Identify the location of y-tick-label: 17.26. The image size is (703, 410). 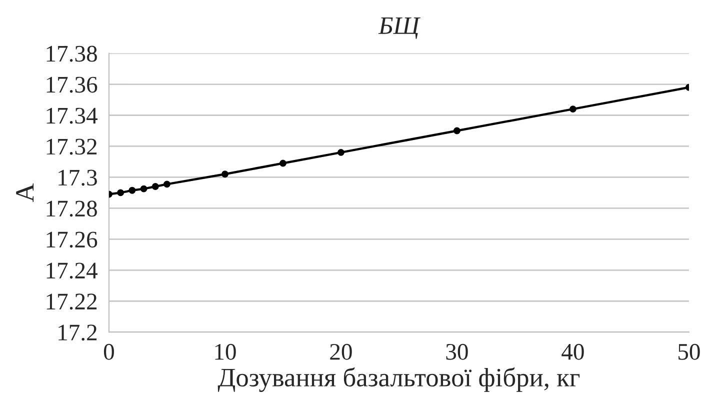
(72, 240).